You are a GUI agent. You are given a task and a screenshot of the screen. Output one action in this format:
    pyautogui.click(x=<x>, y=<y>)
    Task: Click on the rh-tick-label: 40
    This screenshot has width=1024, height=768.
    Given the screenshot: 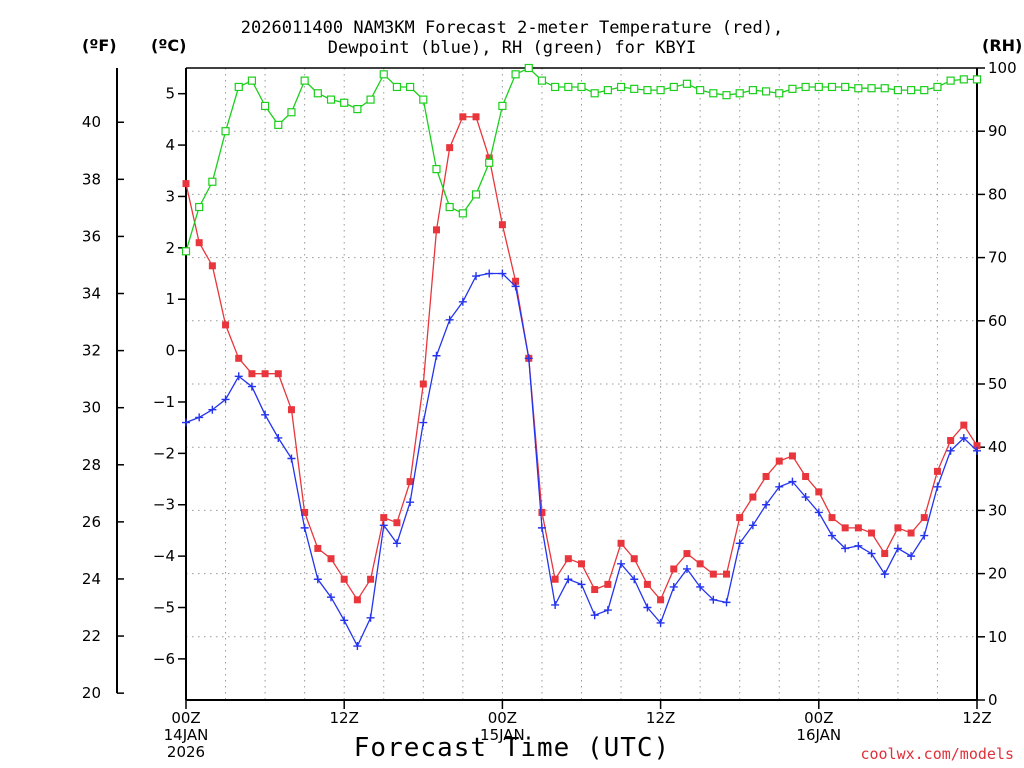 What is the action you would take?
    pyautogui.click(x=997, y=447)
    